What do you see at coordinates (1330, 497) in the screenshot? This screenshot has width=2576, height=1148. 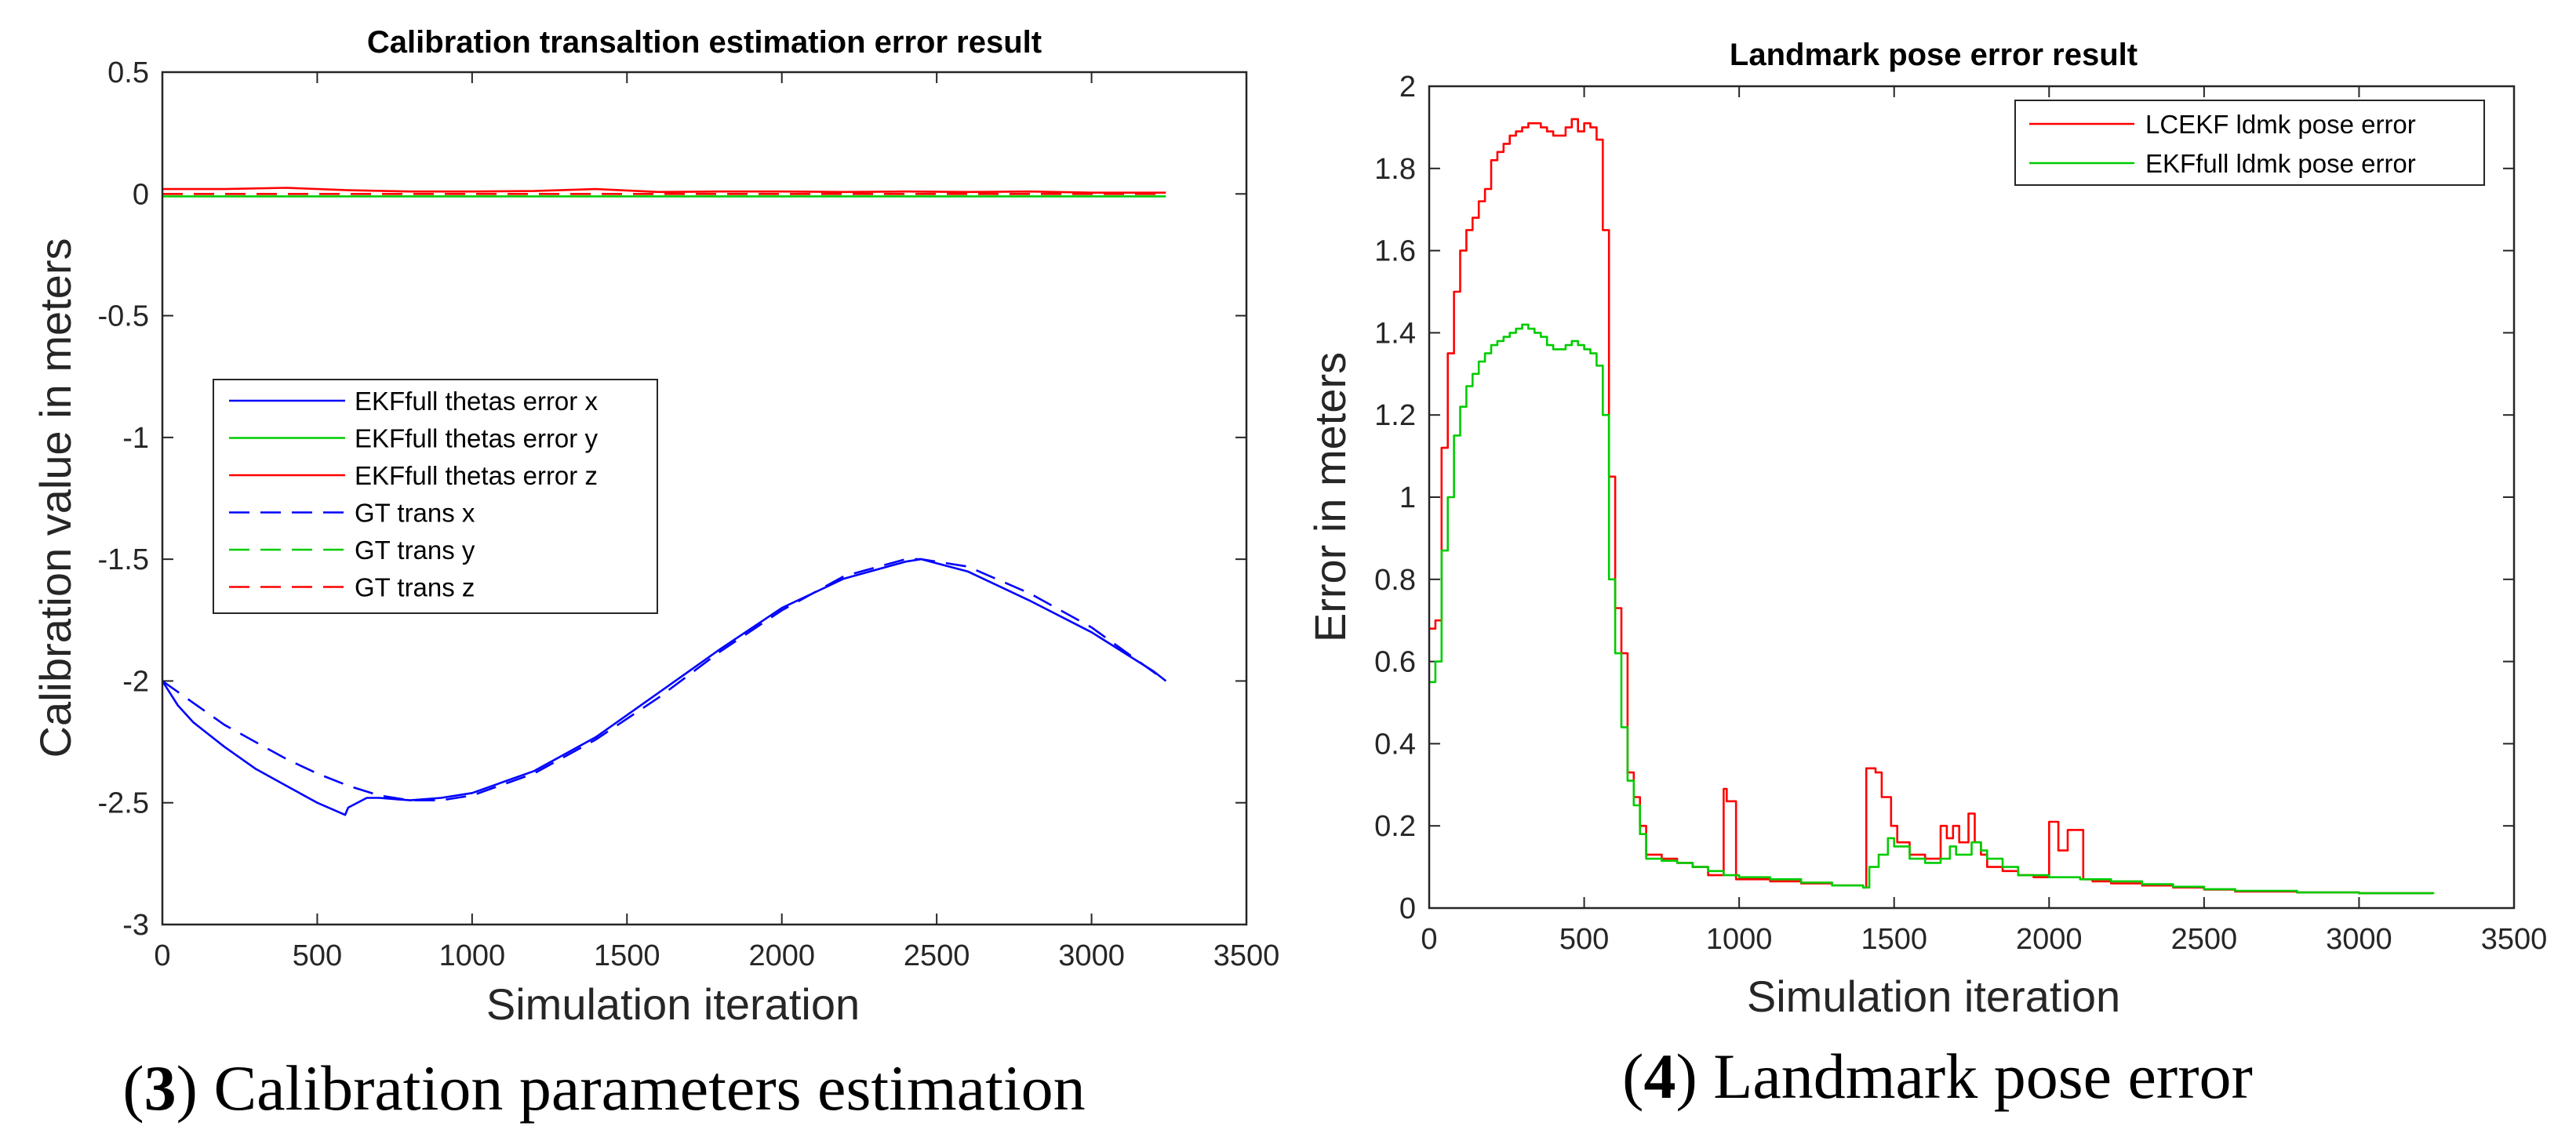 I see `y-axis-label-right: Error in meters` at bounding box center [1330, 497].